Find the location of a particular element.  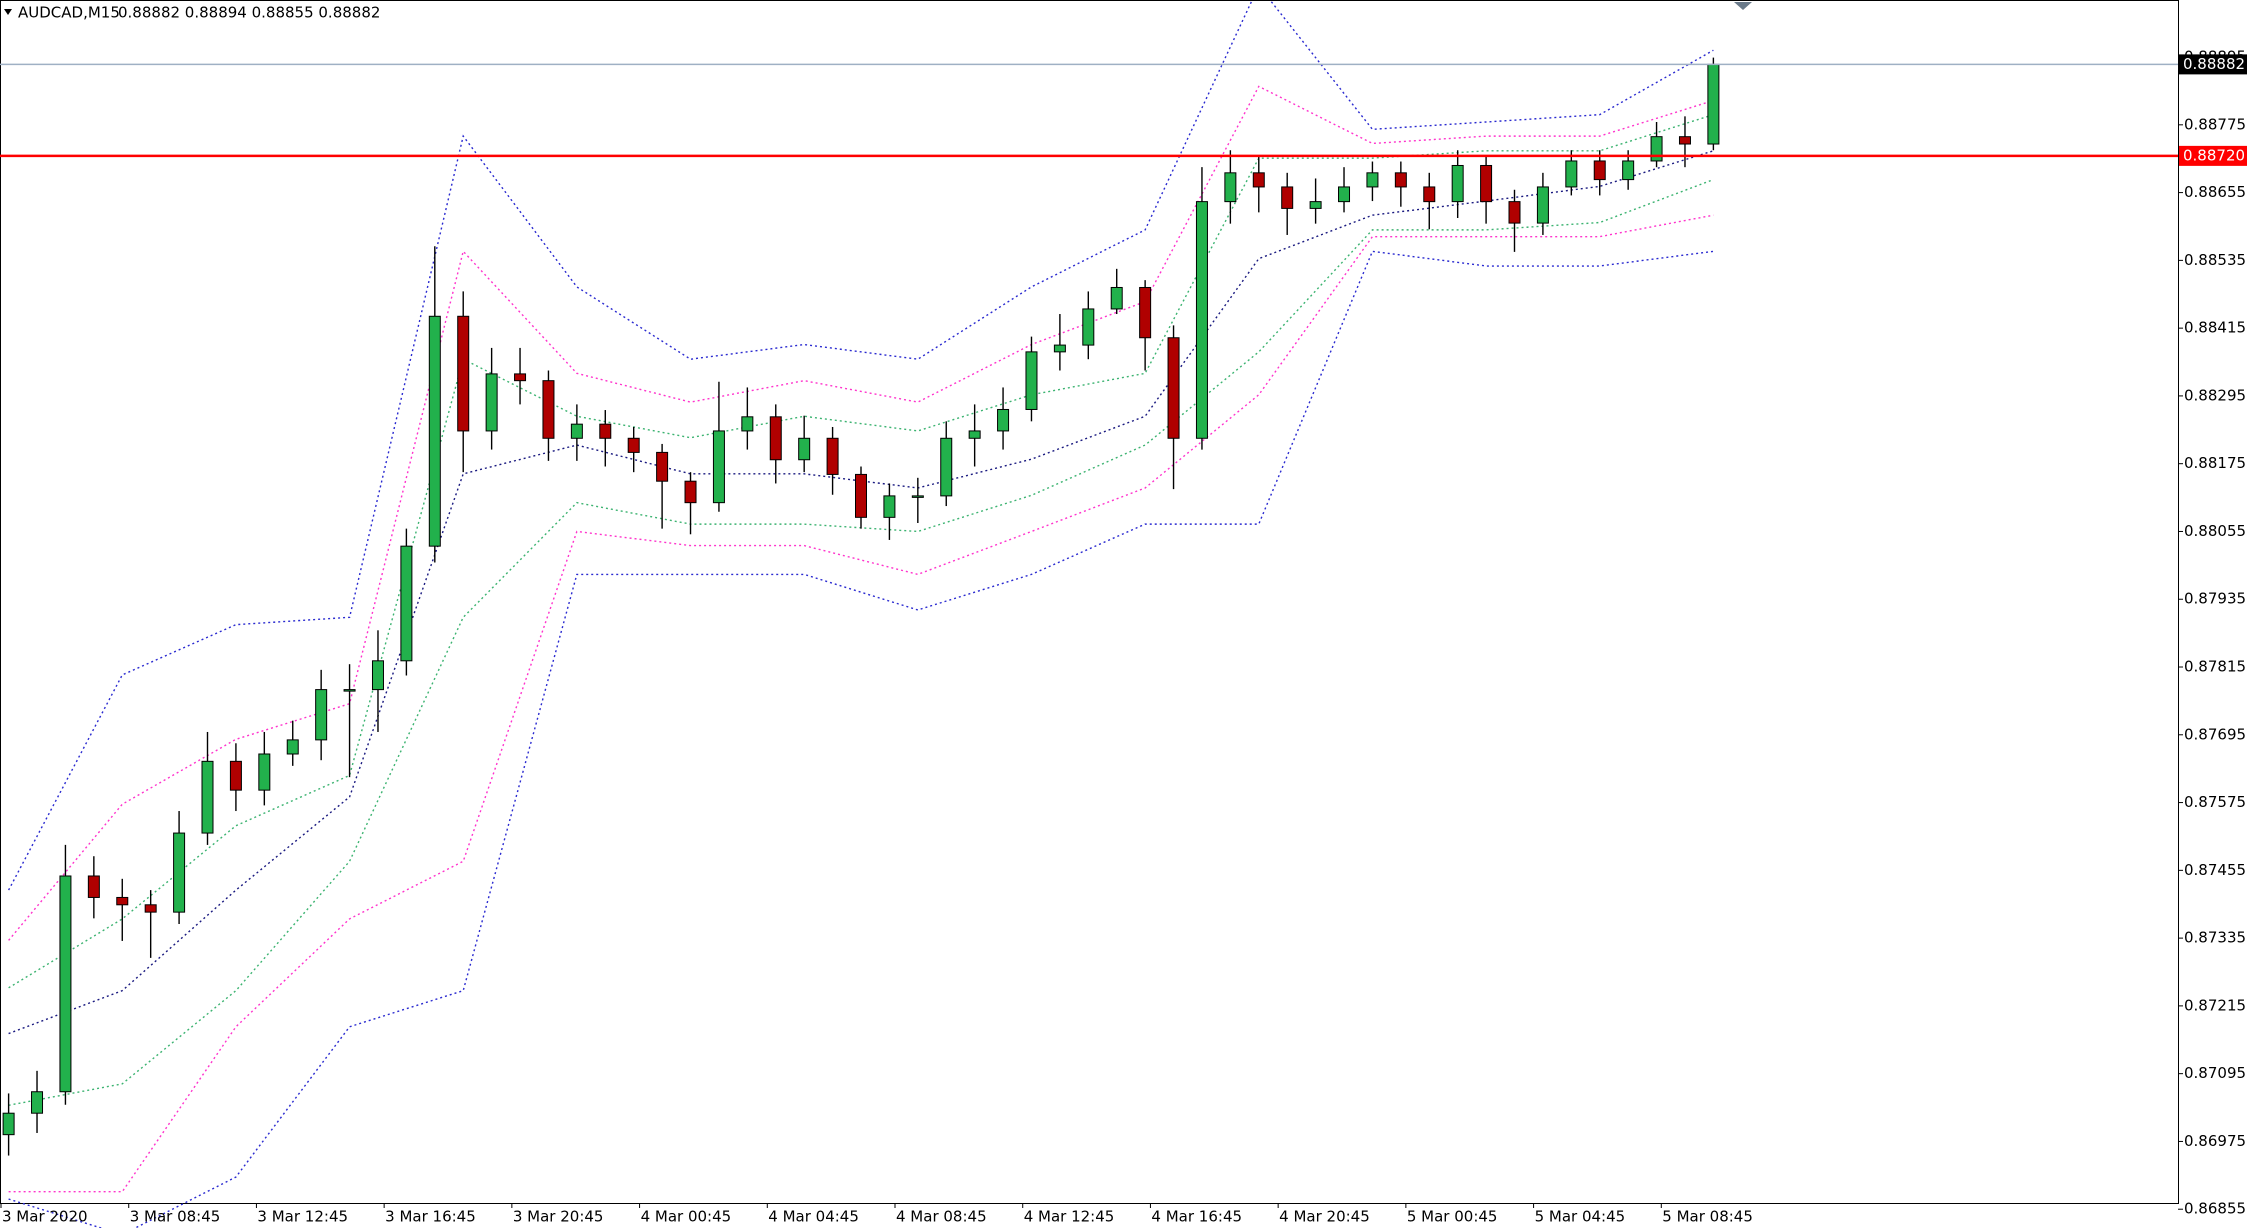

x-tick-label: 4 Mar 20:45 is located at coordinates (1324, 1217).